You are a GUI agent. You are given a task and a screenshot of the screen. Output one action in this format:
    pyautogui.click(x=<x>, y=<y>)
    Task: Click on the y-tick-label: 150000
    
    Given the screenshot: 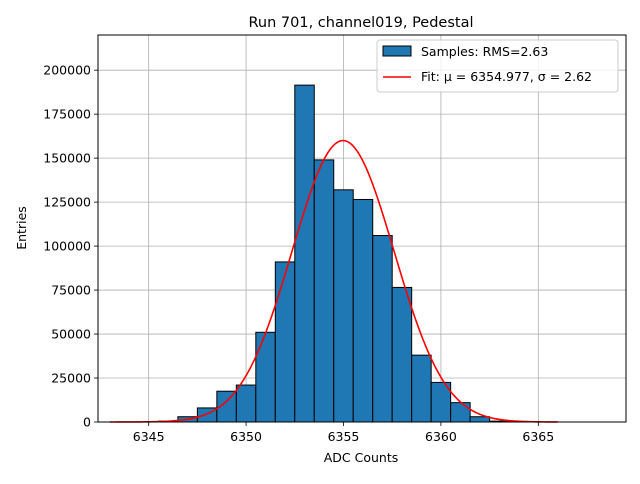 What is the action you would take?
    pyautogui.click(x=67, y=158)
    